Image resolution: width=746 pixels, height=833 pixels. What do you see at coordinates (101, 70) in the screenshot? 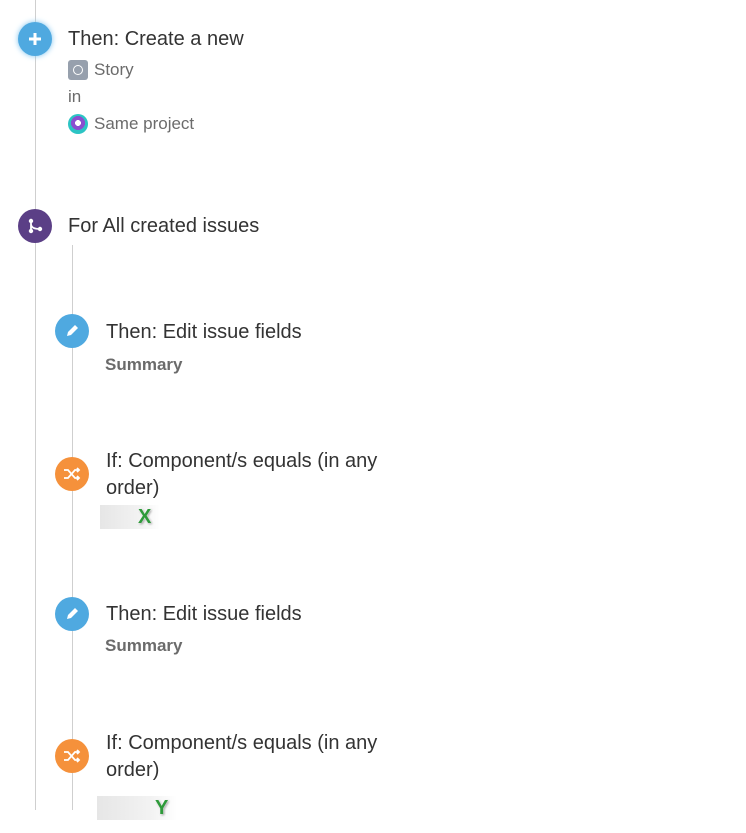
I see `issue-type: Story` at bounding box center [101, 70].